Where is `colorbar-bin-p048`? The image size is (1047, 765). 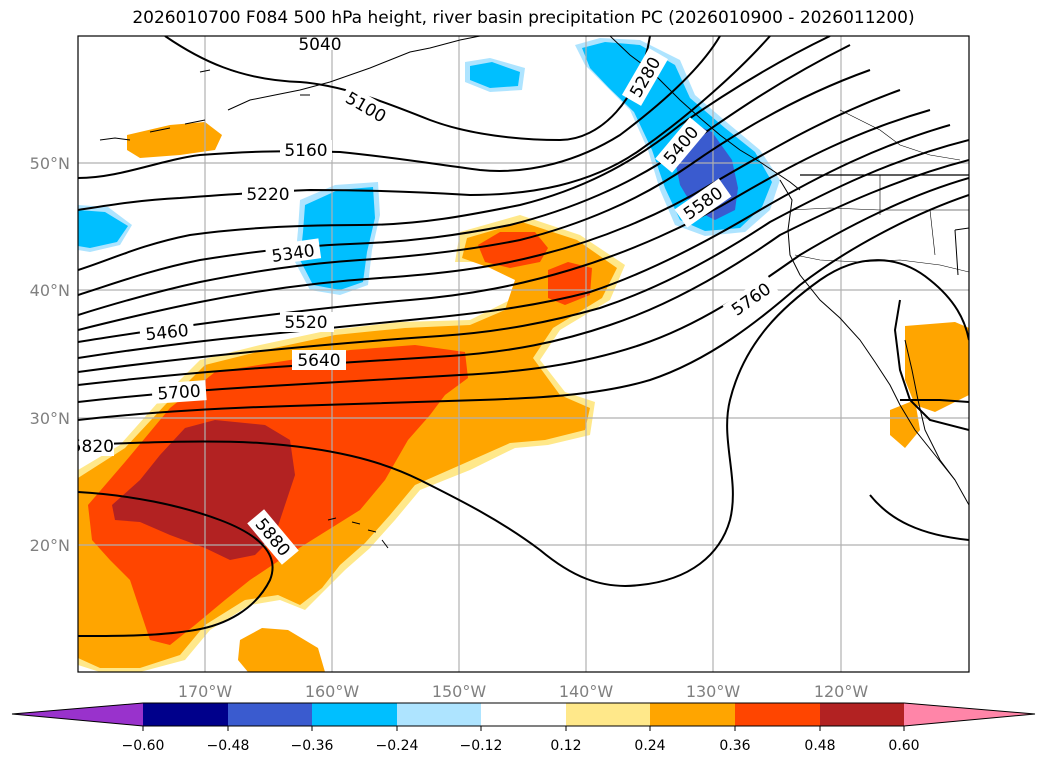 colorbar-bin-p048 is located at coordinates (862, 714).